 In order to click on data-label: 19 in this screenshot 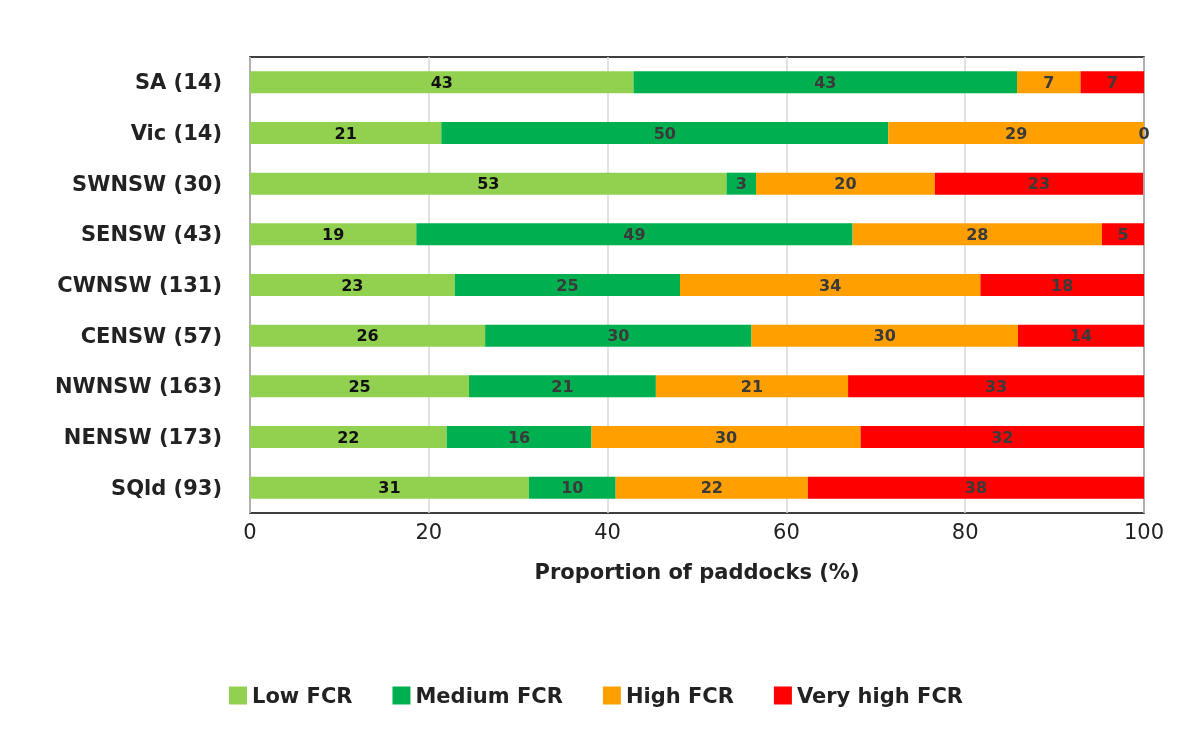, I will do `click(333, 234)`.